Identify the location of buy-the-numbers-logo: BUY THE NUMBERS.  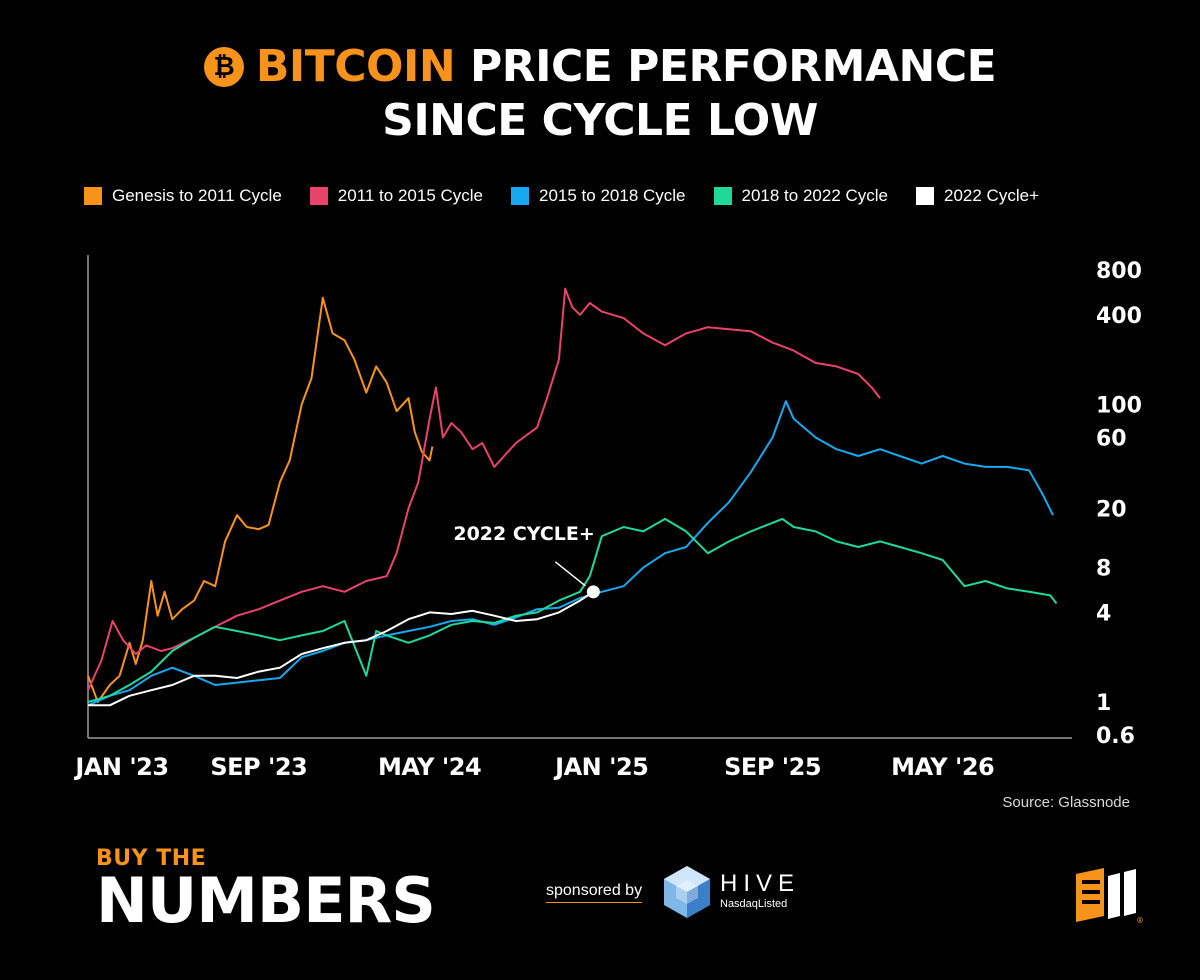
(266, 891).